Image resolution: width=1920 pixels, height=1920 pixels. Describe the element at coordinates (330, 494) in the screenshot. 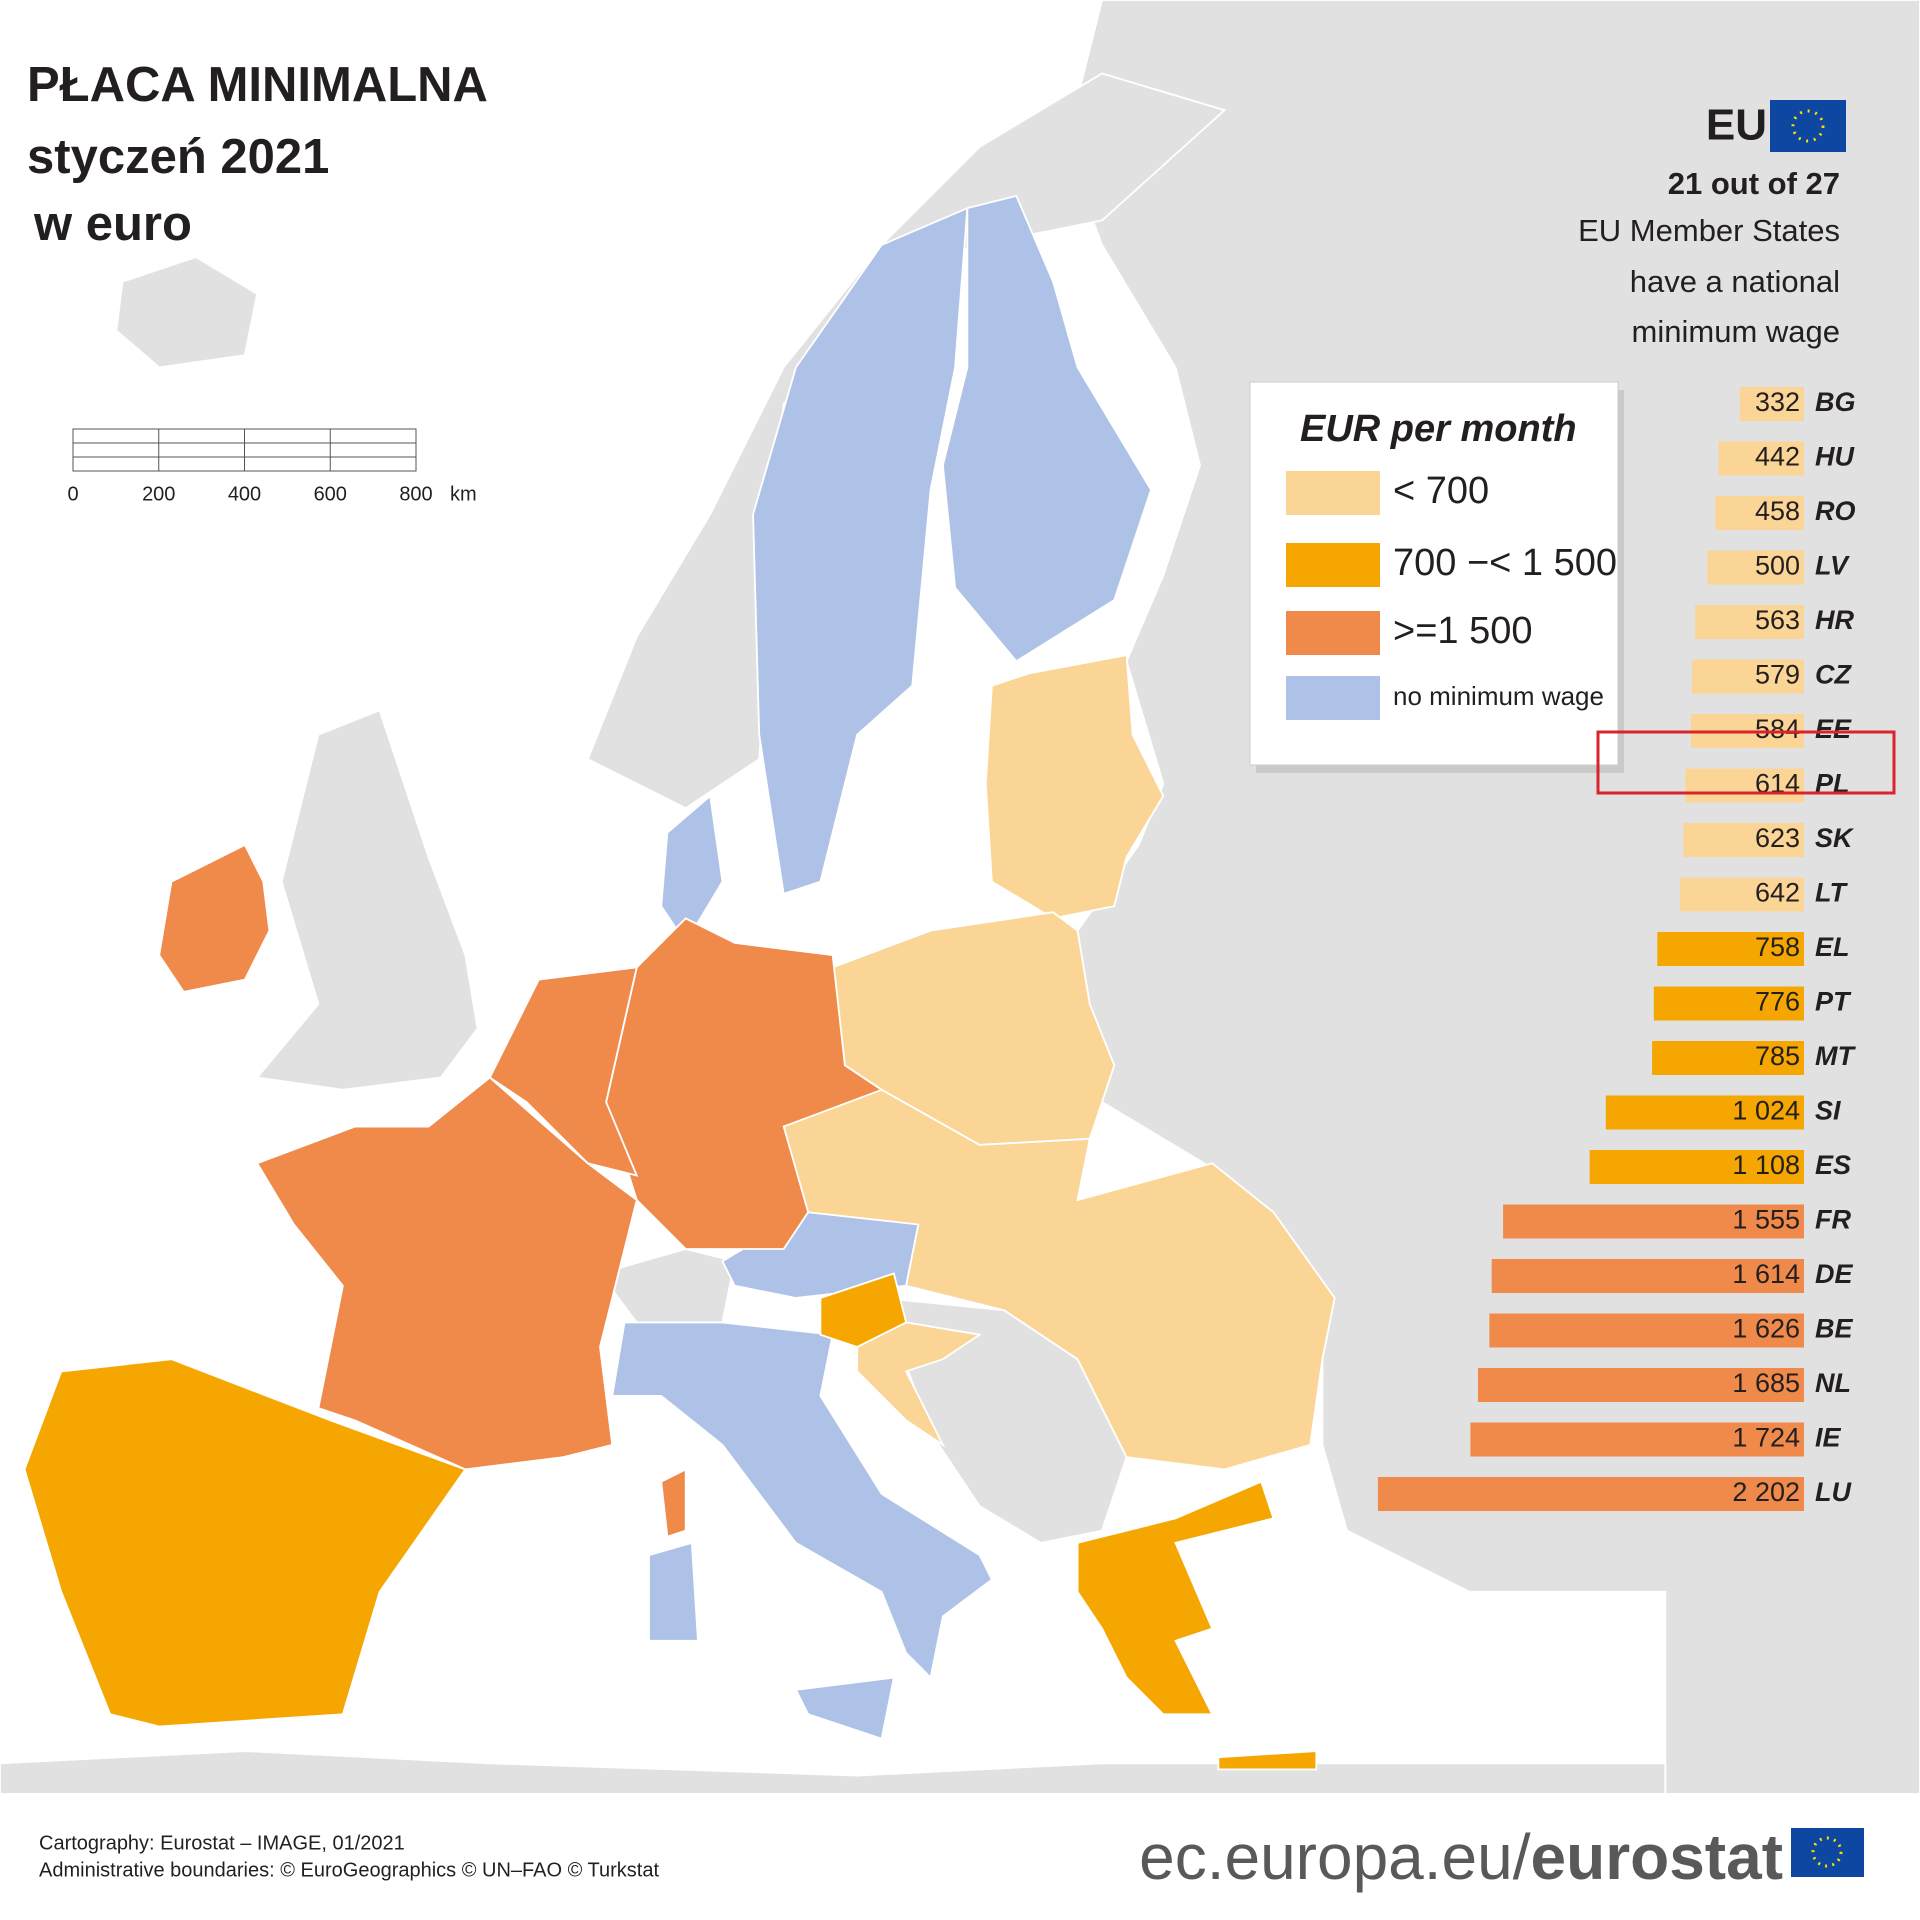

I see `scale-label: 600` at that location.